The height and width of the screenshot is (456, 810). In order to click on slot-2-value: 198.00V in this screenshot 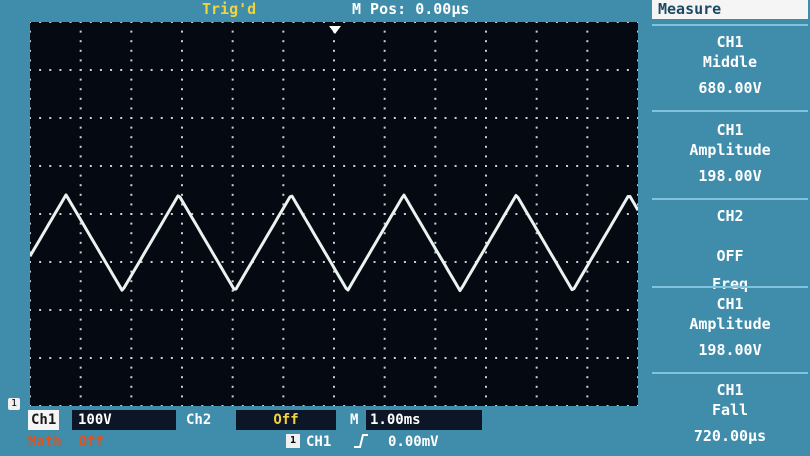, I will do `click(730, 176)`.